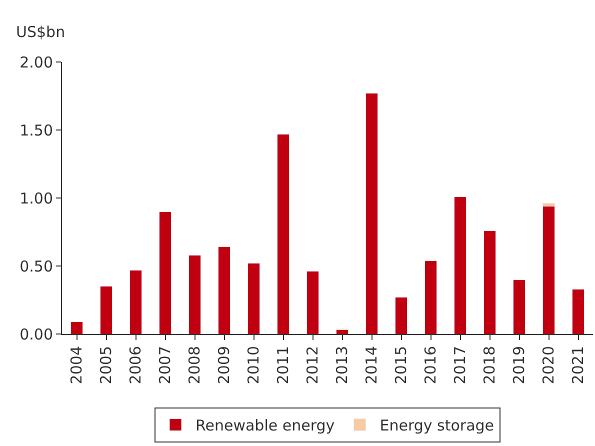 Image resolution: width=595 pixels, height=446 pixels. Describe the element at coordinates (36, 334) in the screenshot. I see `y-tick-label: 0.00` at that location.